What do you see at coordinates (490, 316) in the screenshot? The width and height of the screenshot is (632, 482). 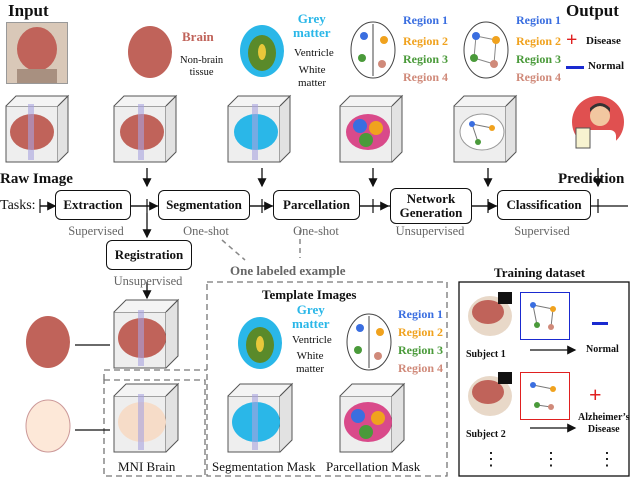 I see `subject1-head` at bounding box center [490, 316].